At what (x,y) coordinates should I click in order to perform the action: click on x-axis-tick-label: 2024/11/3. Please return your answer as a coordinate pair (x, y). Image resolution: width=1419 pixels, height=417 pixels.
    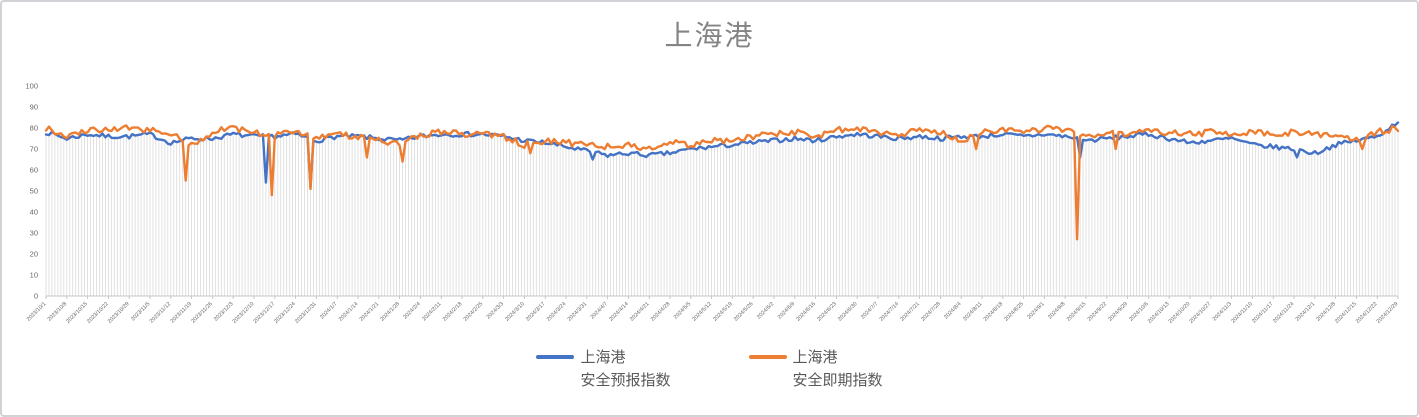
    Looking at the image, I should click on (1222, 311).